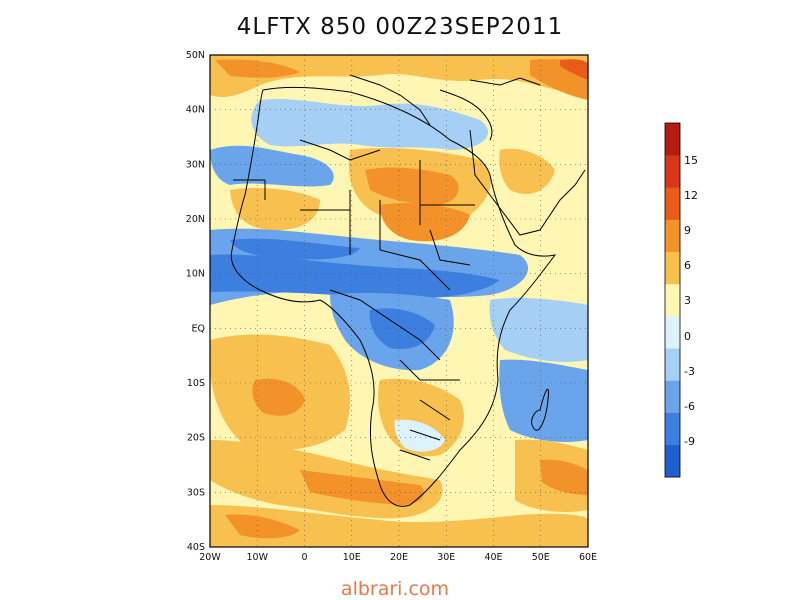  Describe the element at coordinates (304, 557) in the screenshot. I see `lon-label: 0` at that location.